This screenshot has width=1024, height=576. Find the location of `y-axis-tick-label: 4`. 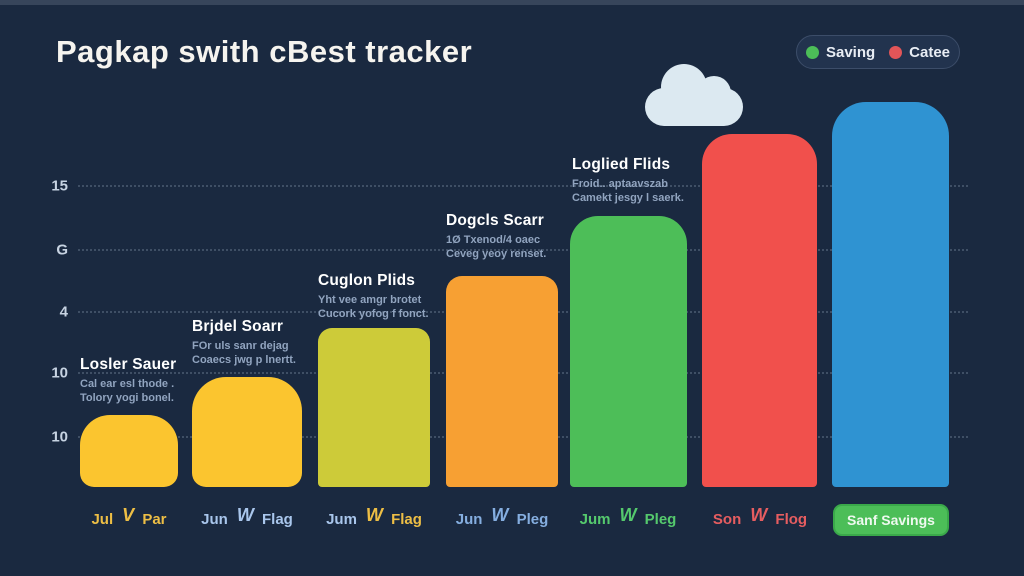

y-axis-tick-label: 4 is located at coordinates (63, 312).